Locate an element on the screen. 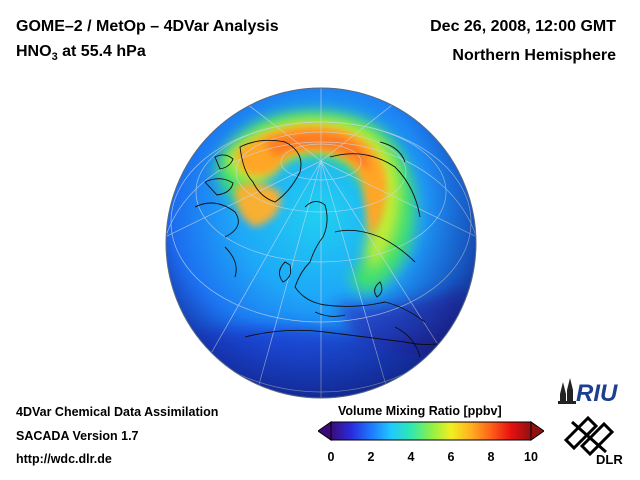  colorbar-svg is located at coordinates (431, 431).